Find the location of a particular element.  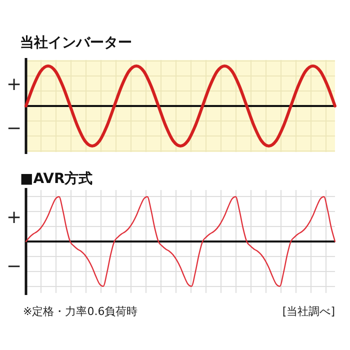

text: [当社調べ] is located at coordinates (308, 311).